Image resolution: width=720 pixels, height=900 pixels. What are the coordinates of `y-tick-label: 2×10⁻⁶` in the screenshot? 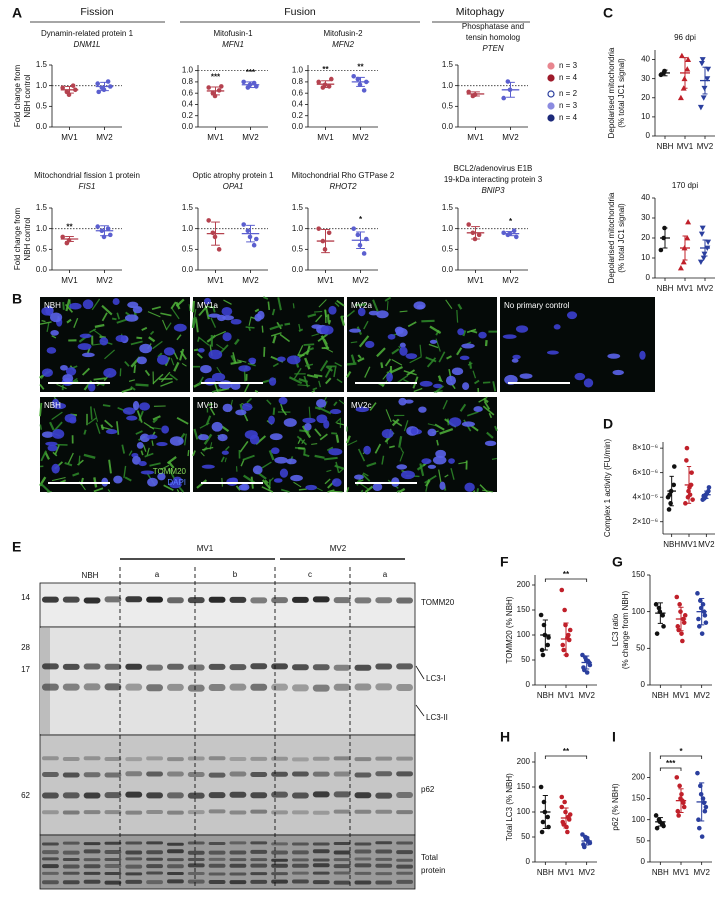 It's located at (645, 521).